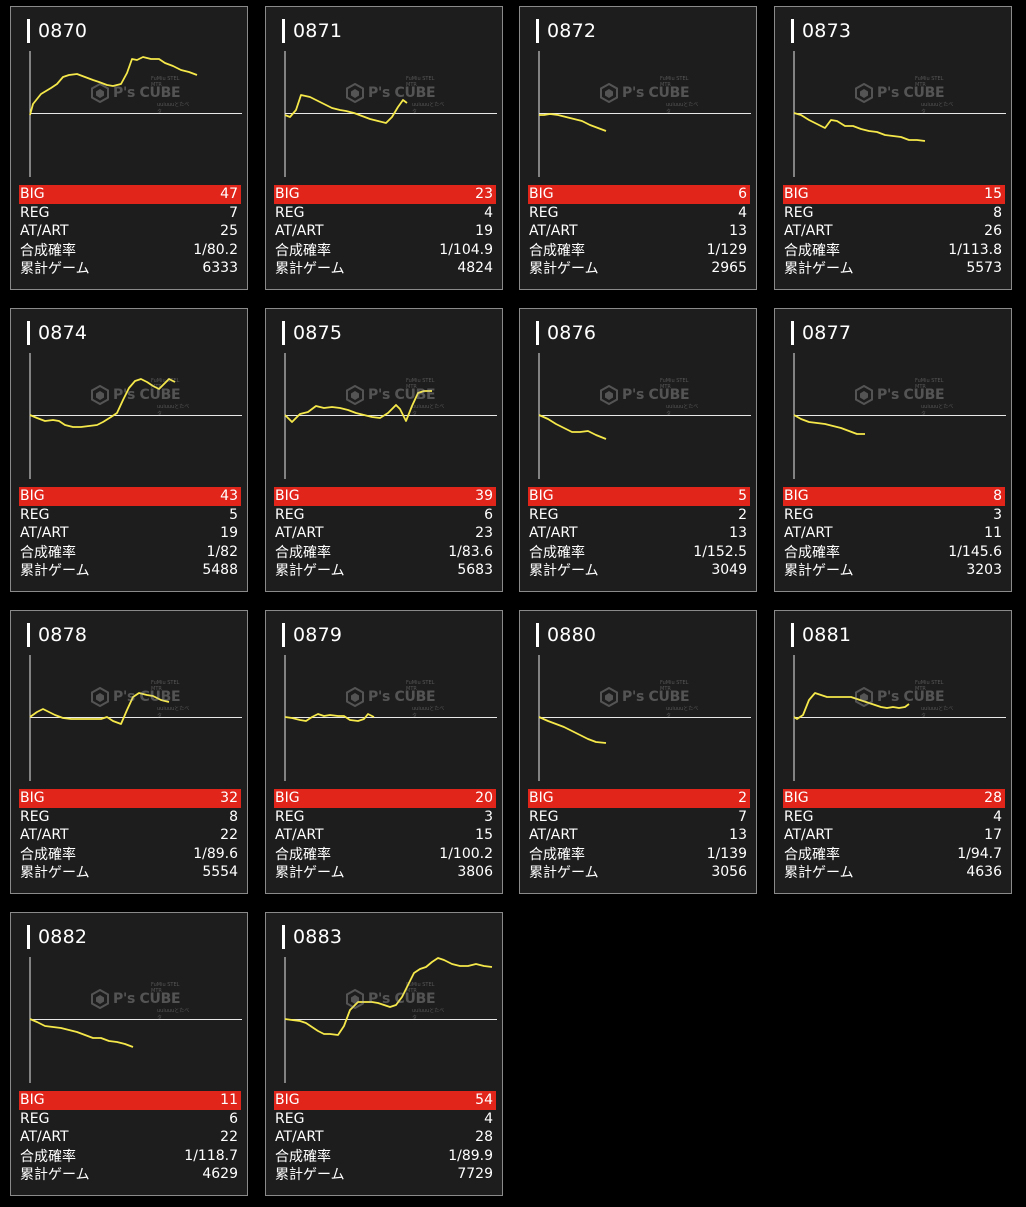  I want to click on stat-row-big: BIG 43, so click(130, 496).